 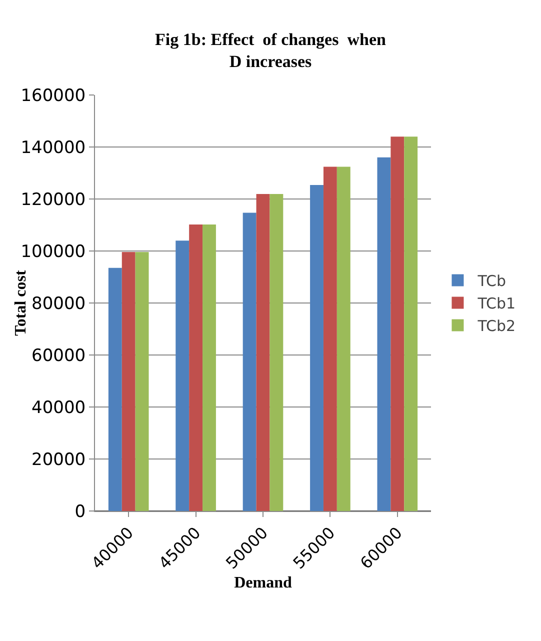 What do you see at coordinates (59, 356) in the screenshot?
I see `y-tick-label: 60000` at bounding box center [59, 356].